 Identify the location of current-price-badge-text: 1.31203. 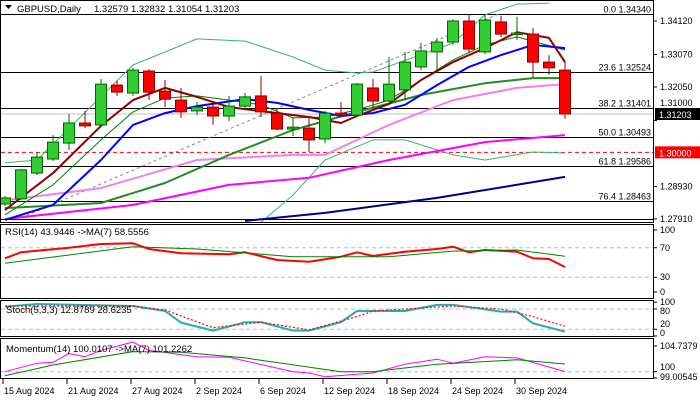
(675, 115).